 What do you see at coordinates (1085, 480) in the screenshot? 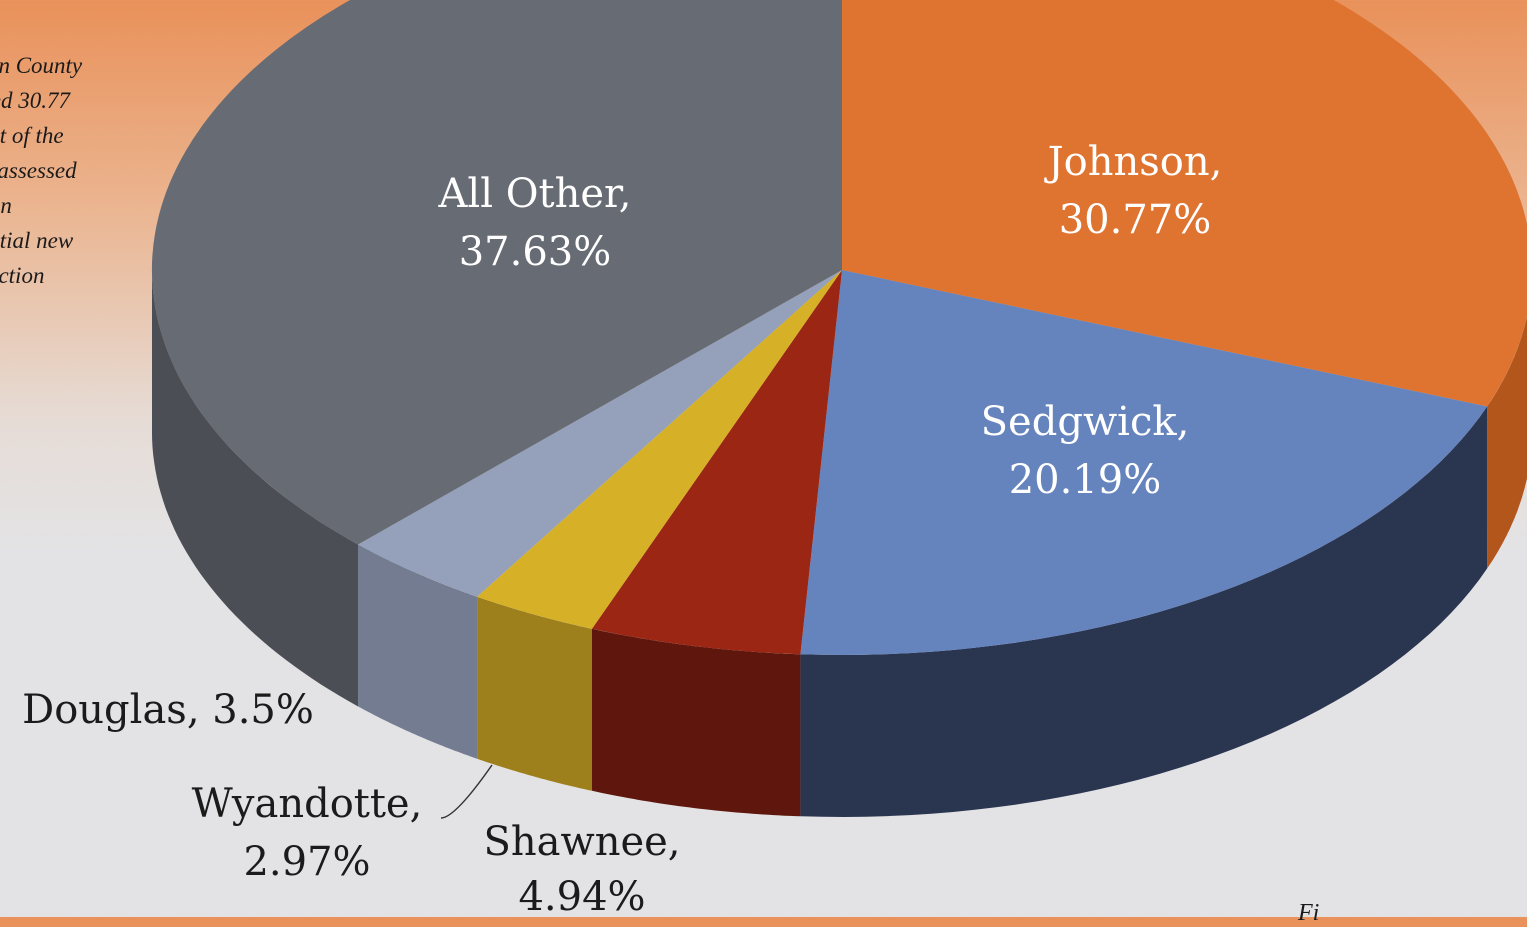
I see `slice-value-sedgwick: 20.19%` at bounding box center [1085, 480].